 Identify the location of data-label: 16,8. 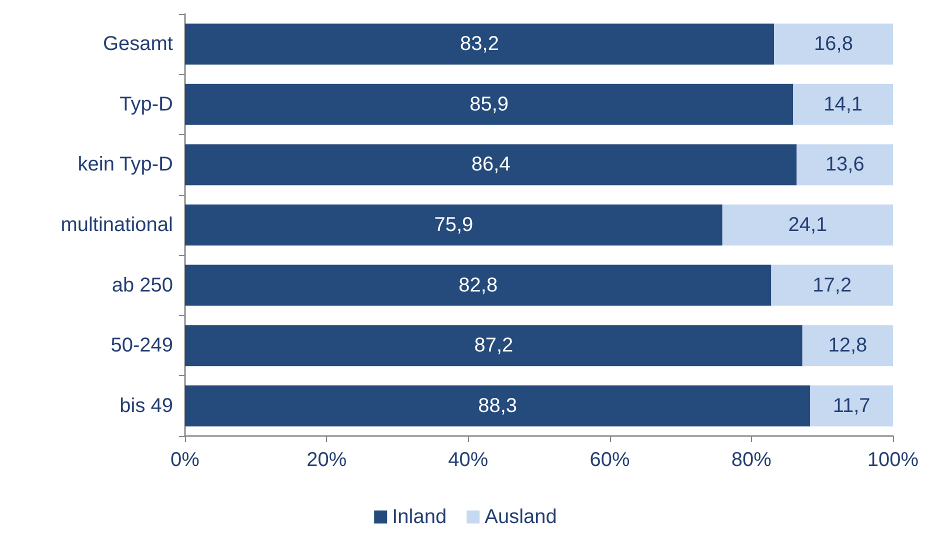
(833, 44).